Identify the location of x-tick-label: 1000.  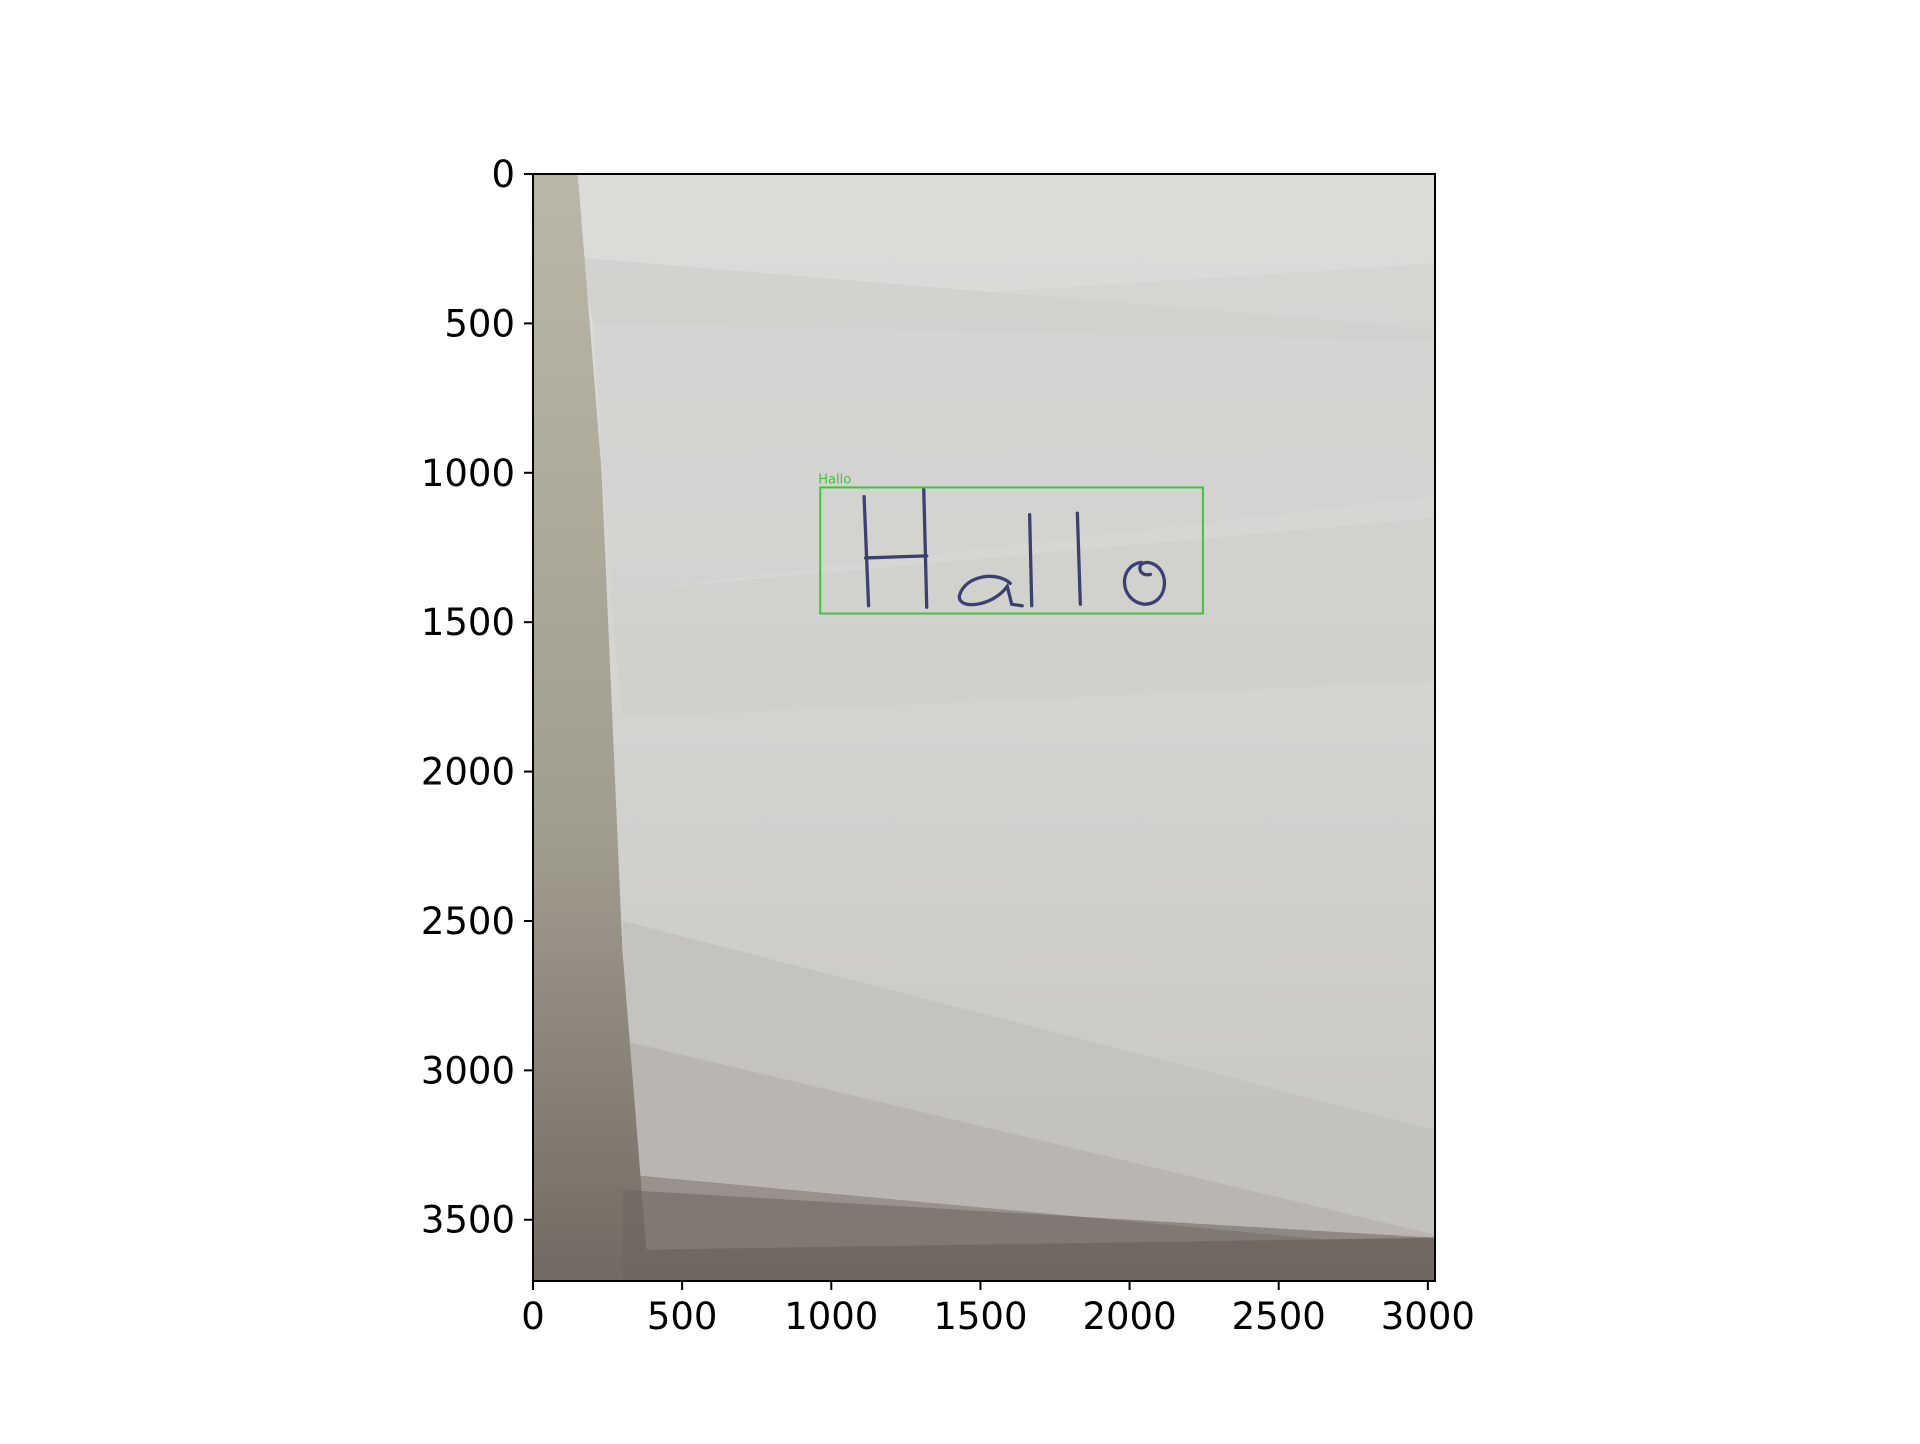
(831, 1316).